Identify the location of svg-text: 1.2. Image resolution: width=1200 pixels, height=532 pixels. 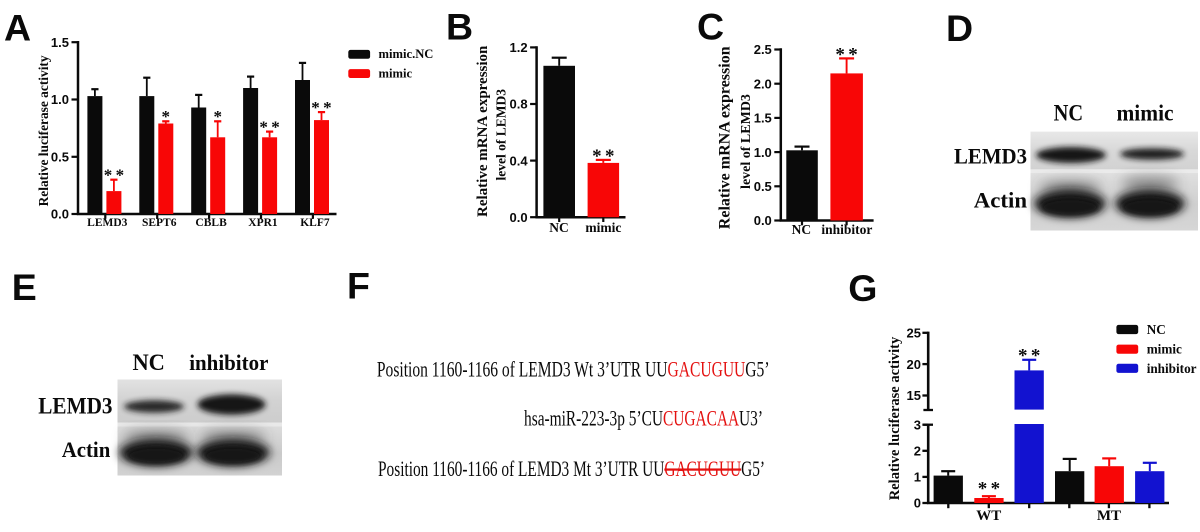
(519, 47).